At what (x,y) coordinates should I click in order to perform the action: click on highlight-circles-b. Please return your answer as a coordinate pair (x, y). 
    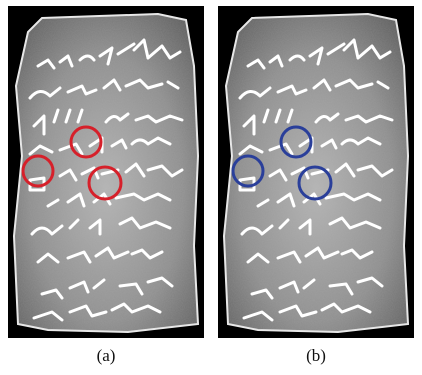
    Looking at the image, I should click on (282, 163).